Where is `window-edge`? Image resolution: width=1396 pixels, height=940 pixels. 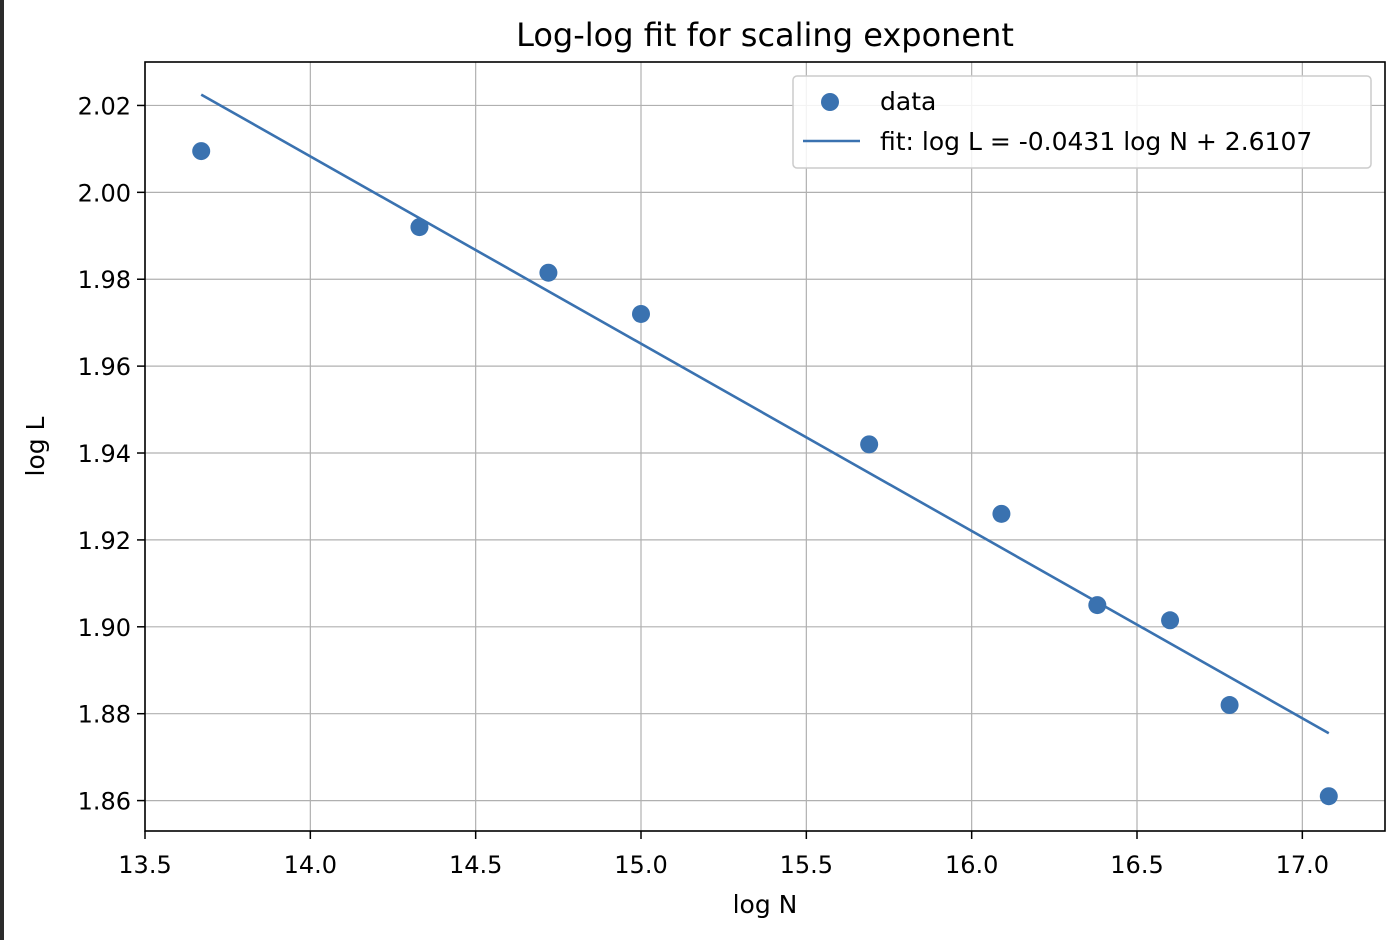 window-edge is located at coordinates (2, 470).